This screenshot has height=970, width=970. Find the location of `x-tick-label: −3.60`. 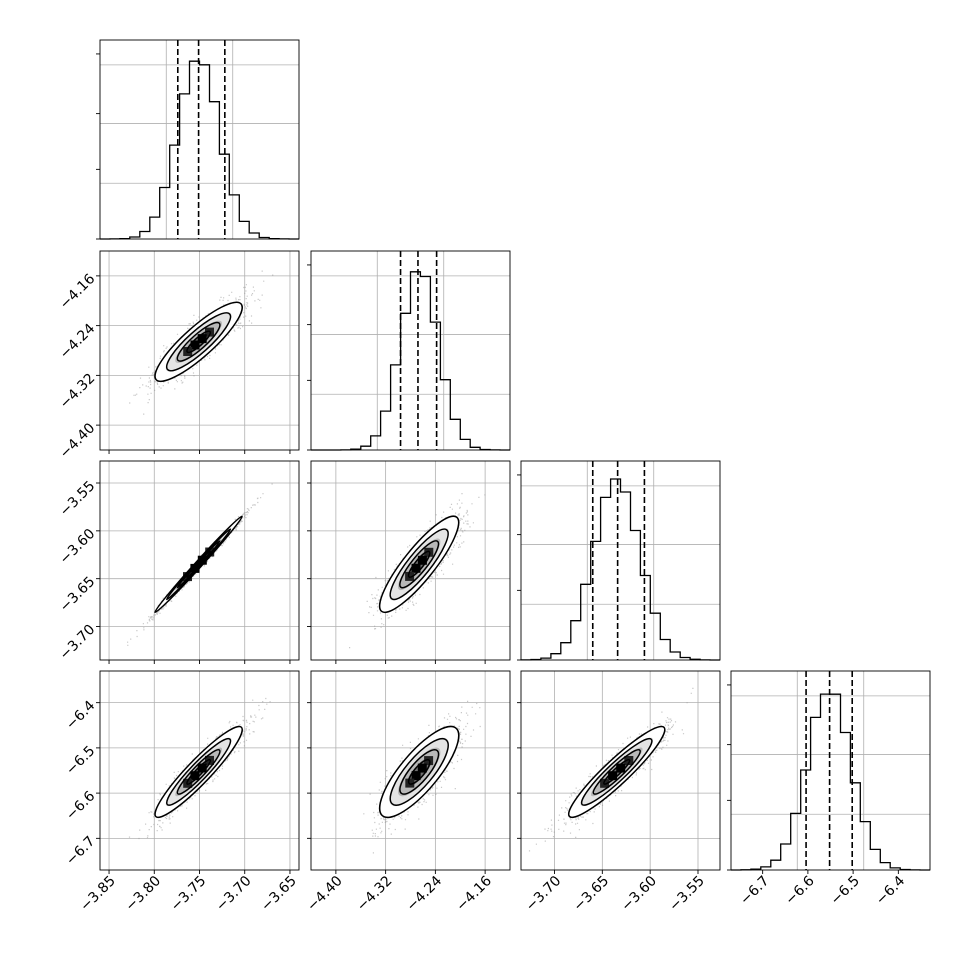

x-tick-label: −3.60 is located at coordinates (639, 894).